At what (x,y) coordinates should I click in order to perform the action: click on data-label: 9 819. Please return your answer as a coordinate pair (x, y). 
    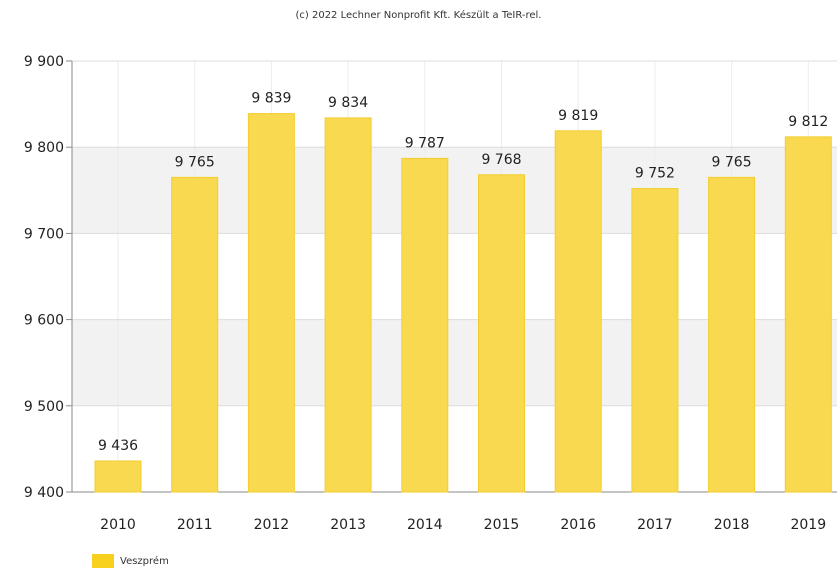
    Looking at the image, I should click on (578, 116).